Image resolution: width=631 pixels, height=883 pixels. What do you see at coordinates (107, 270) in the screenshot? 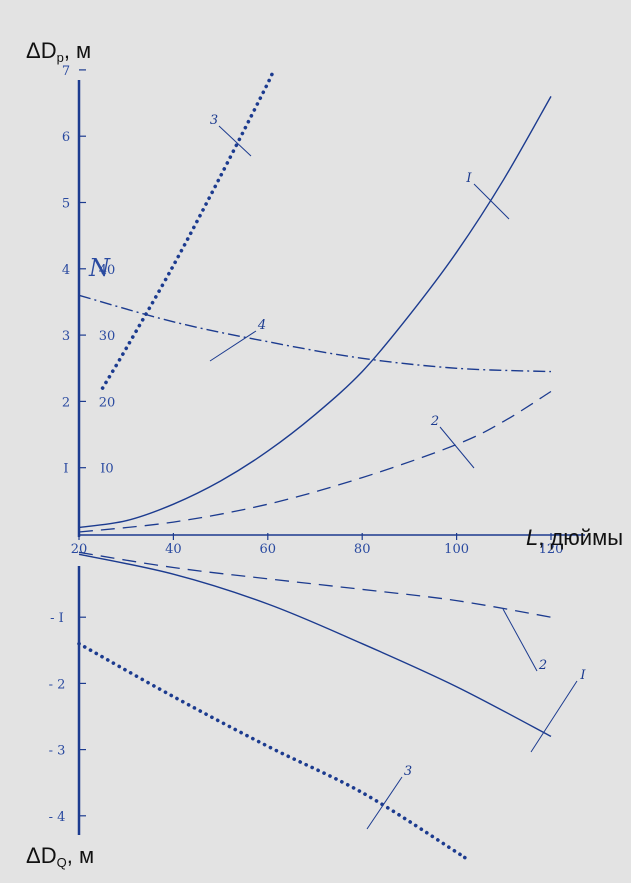
I see `n-tick-label: 40` at bounding box center [107, 270].